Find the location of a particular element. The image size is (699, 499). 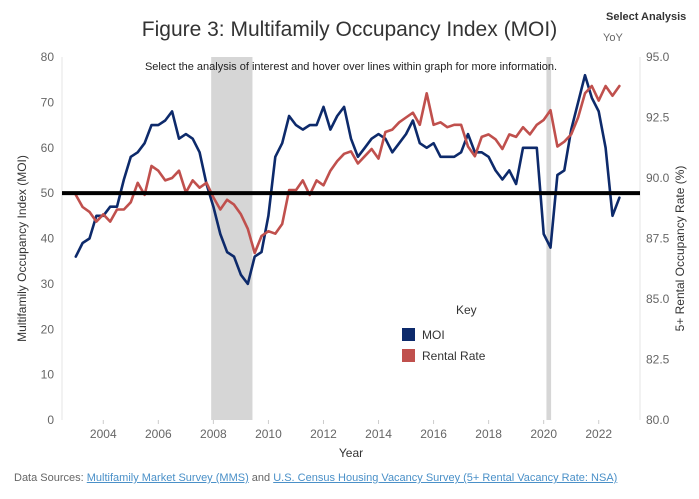

x-tick-label-2006: 2006 is located at coordinates (158, 434).